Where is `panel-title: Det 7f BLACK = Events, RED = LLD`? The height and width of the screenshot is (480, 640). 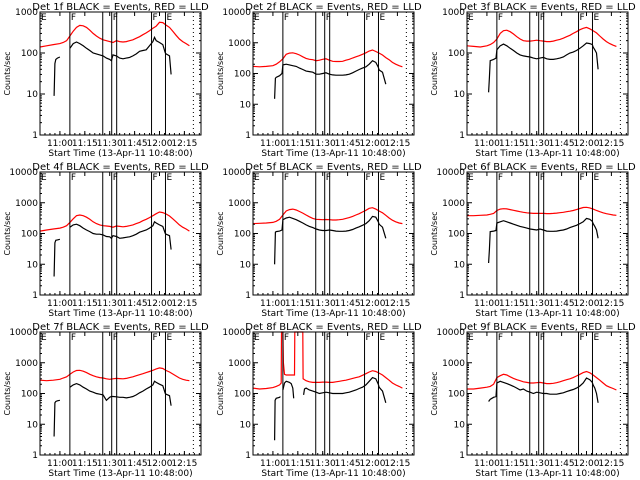 panel-title: Det 7f BLACK = Events, RED = LLD is located at coordinates (120, 327).